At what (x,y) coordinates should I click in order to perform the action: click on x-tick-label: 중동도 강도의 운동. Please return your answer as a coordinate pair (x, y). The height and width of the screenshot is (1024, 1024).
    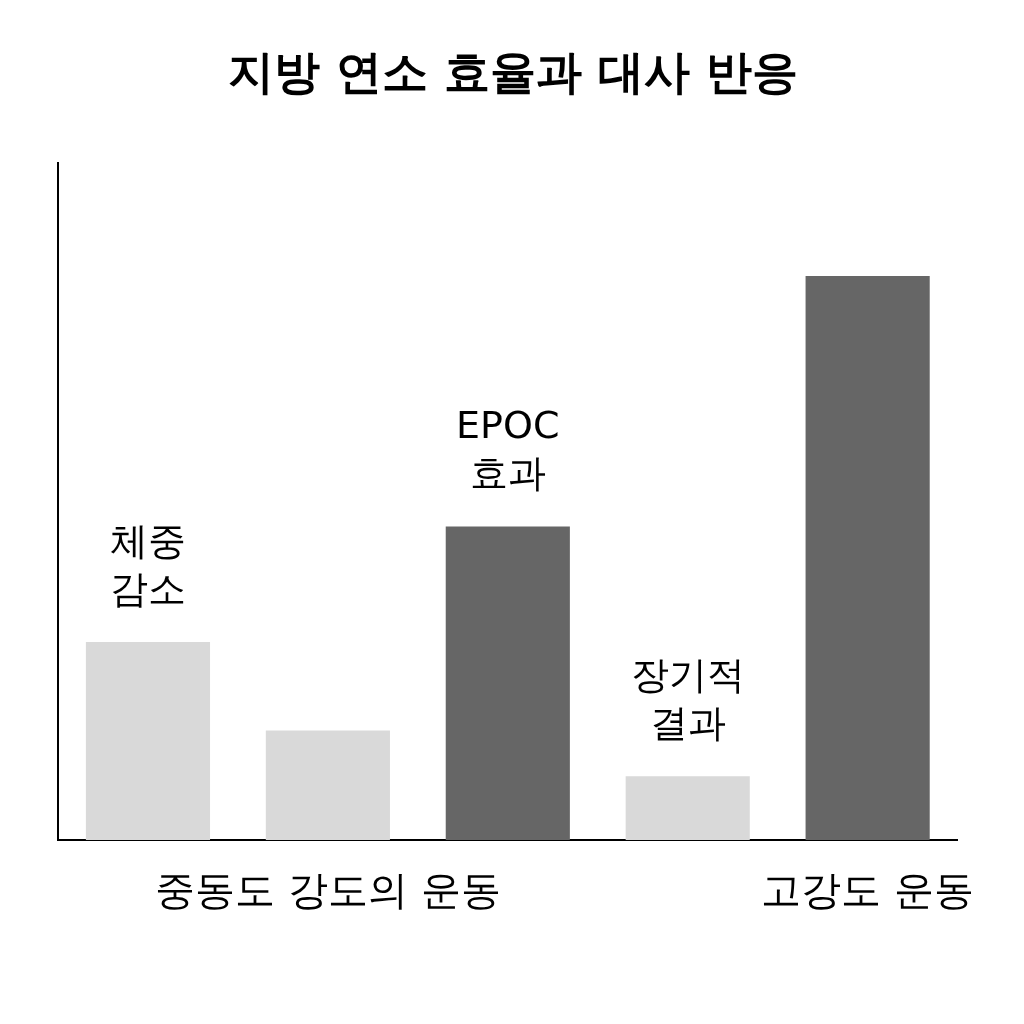
    Looking at the image, I should click on (328, 890).